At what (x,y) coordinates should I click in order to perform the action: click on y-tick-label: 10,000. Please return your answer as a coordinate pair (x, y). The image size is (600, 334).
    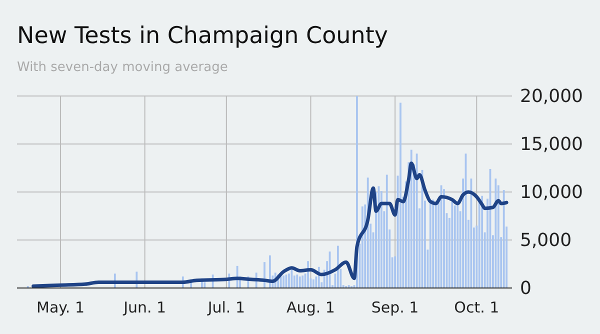
    Looking at the image, I should click on (551, 192).